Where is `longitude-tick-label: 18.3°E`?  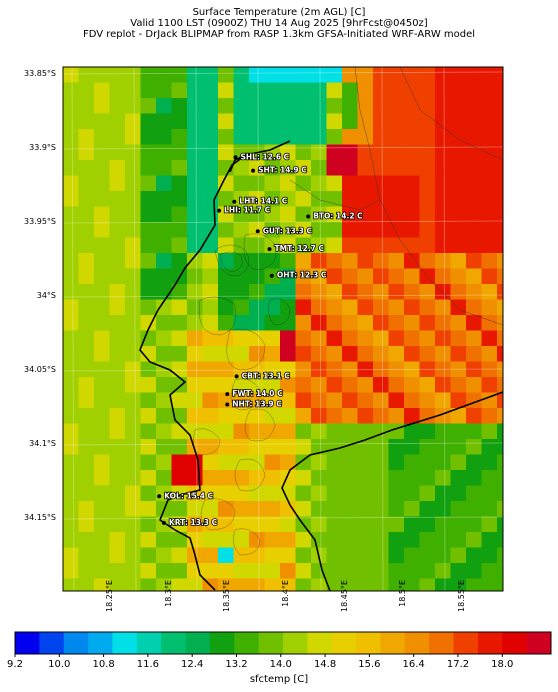
longitude-tick-label: 18.3°E is located at coordinates (168, 593).